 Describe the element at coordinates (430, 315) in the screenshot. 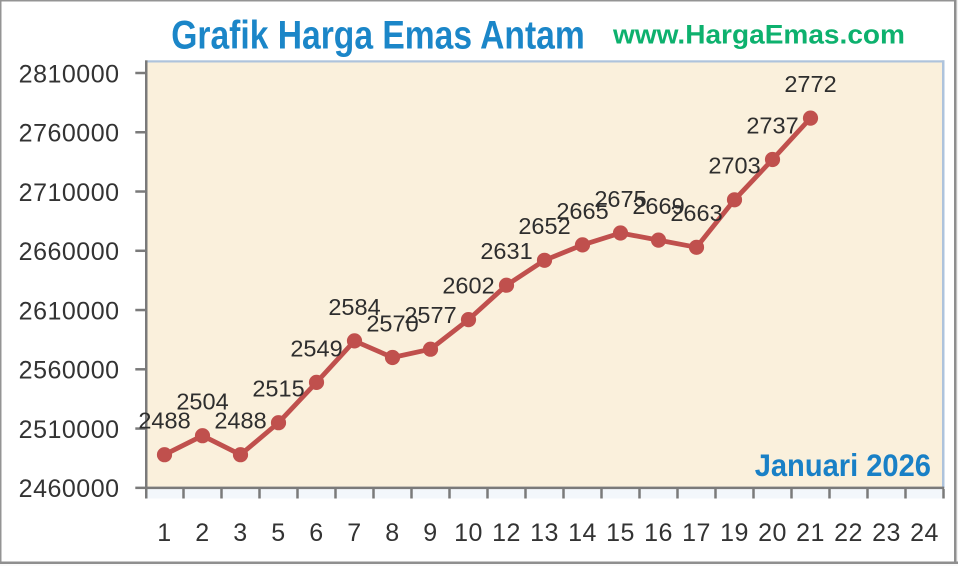

I see `svg-text: 2577` at that location.